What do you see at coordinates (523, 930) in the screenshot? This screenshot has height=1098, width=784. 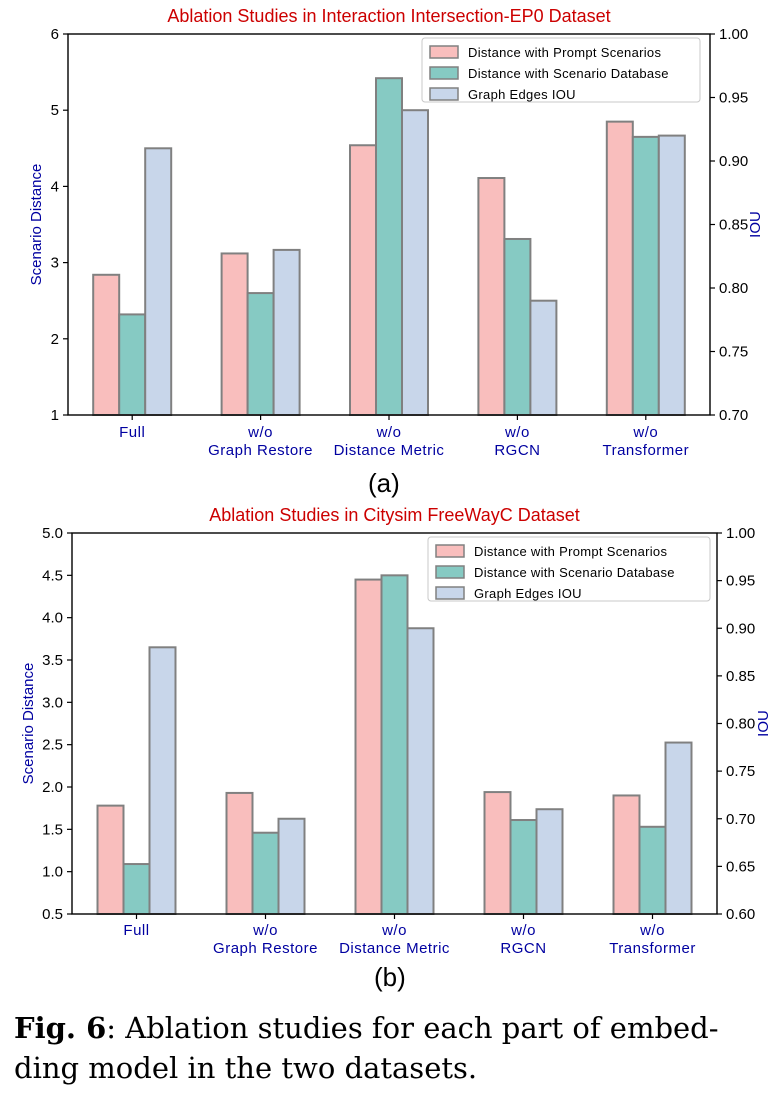 I see `chartb-xtick-label-3-0: w/o` at bounding box center [523, 930].